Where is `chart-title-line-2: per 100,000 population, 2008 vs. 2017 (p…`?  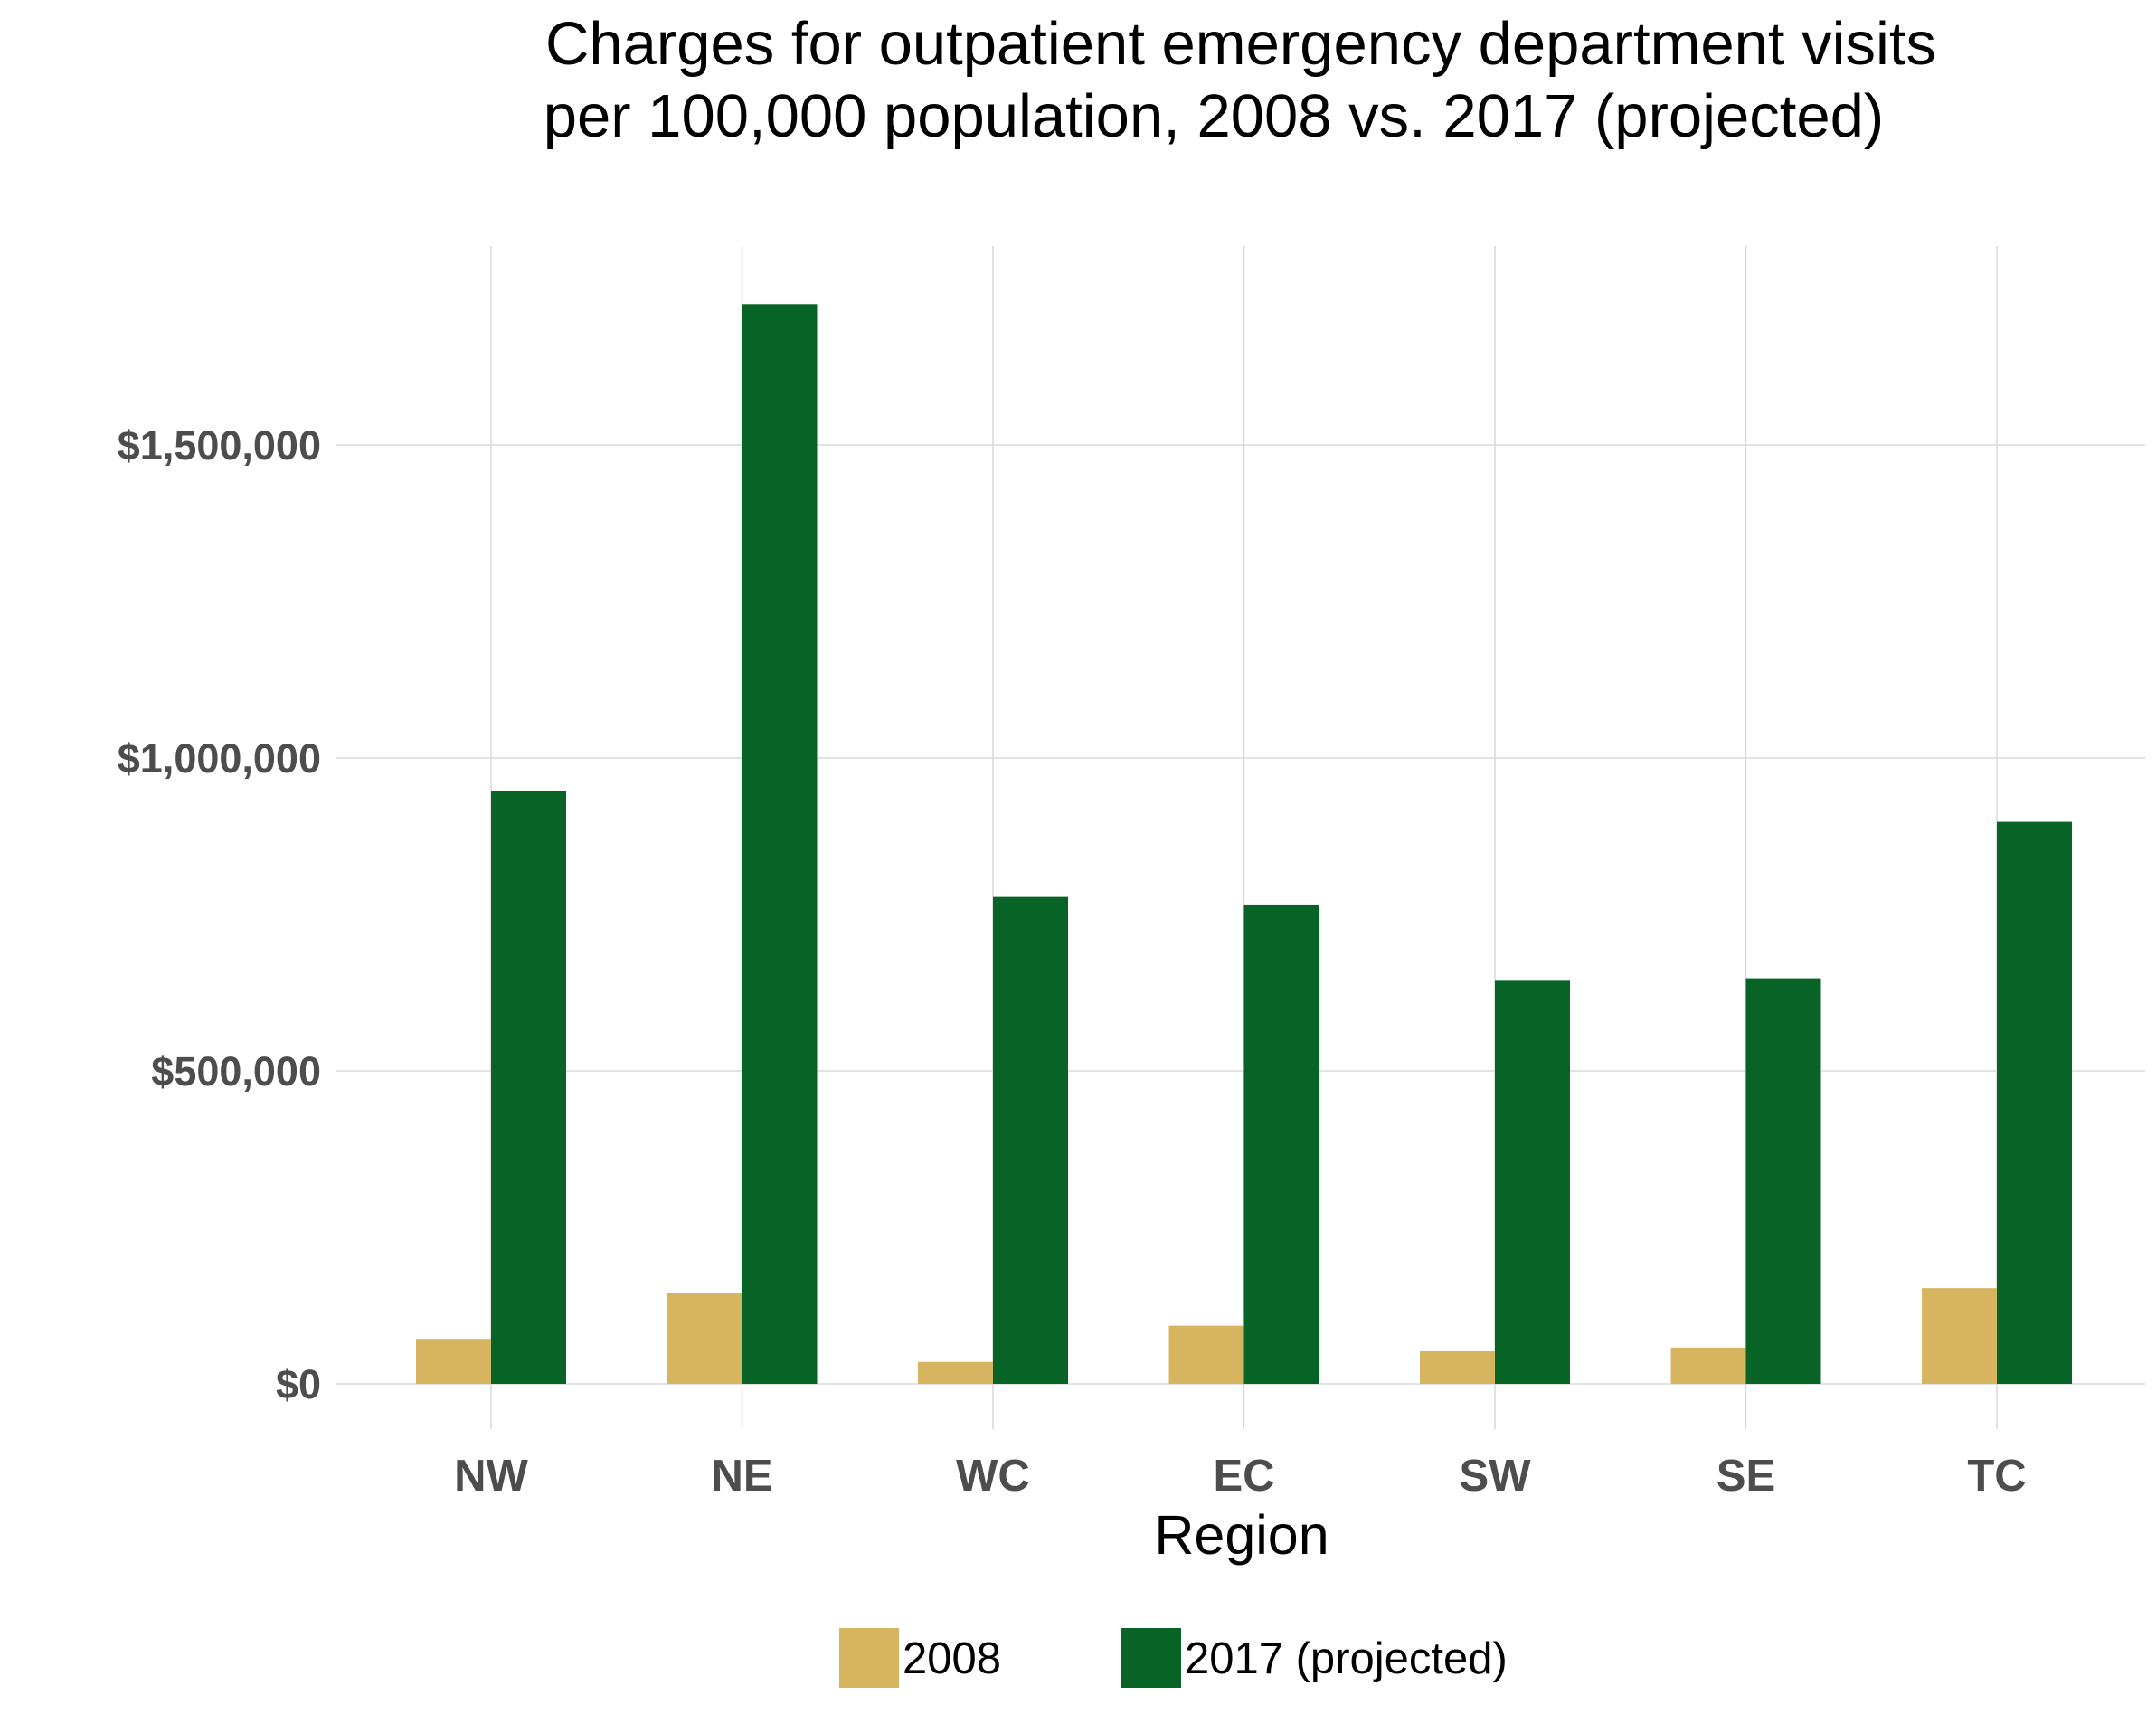 chart-title-line-2: per 100,000 population, 2008 vs. 2017 (p… is located at coordinates (1214, 116).